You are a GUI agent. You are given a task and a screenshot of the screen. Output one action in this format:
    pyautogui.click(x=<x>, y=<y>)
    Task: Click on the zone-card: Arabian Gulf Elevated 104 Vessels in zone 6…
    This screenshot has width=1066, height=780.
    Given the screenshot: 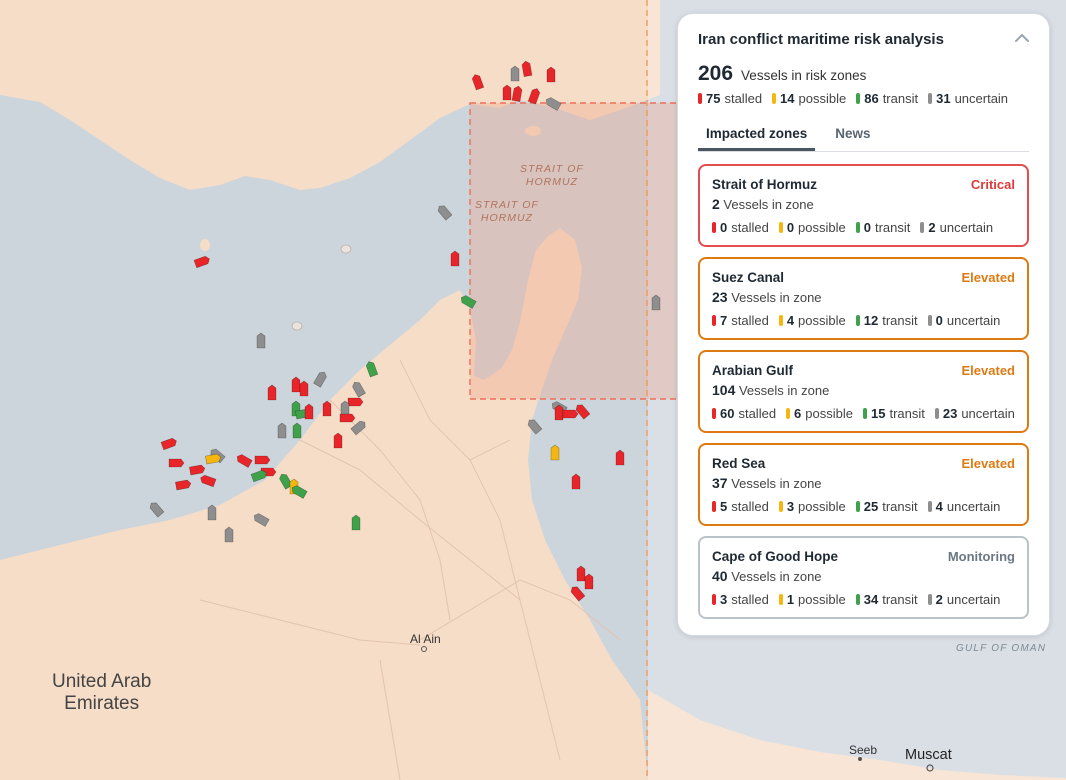 What is the action you would take?
    pyautogui.click(x=863, y=391)
    